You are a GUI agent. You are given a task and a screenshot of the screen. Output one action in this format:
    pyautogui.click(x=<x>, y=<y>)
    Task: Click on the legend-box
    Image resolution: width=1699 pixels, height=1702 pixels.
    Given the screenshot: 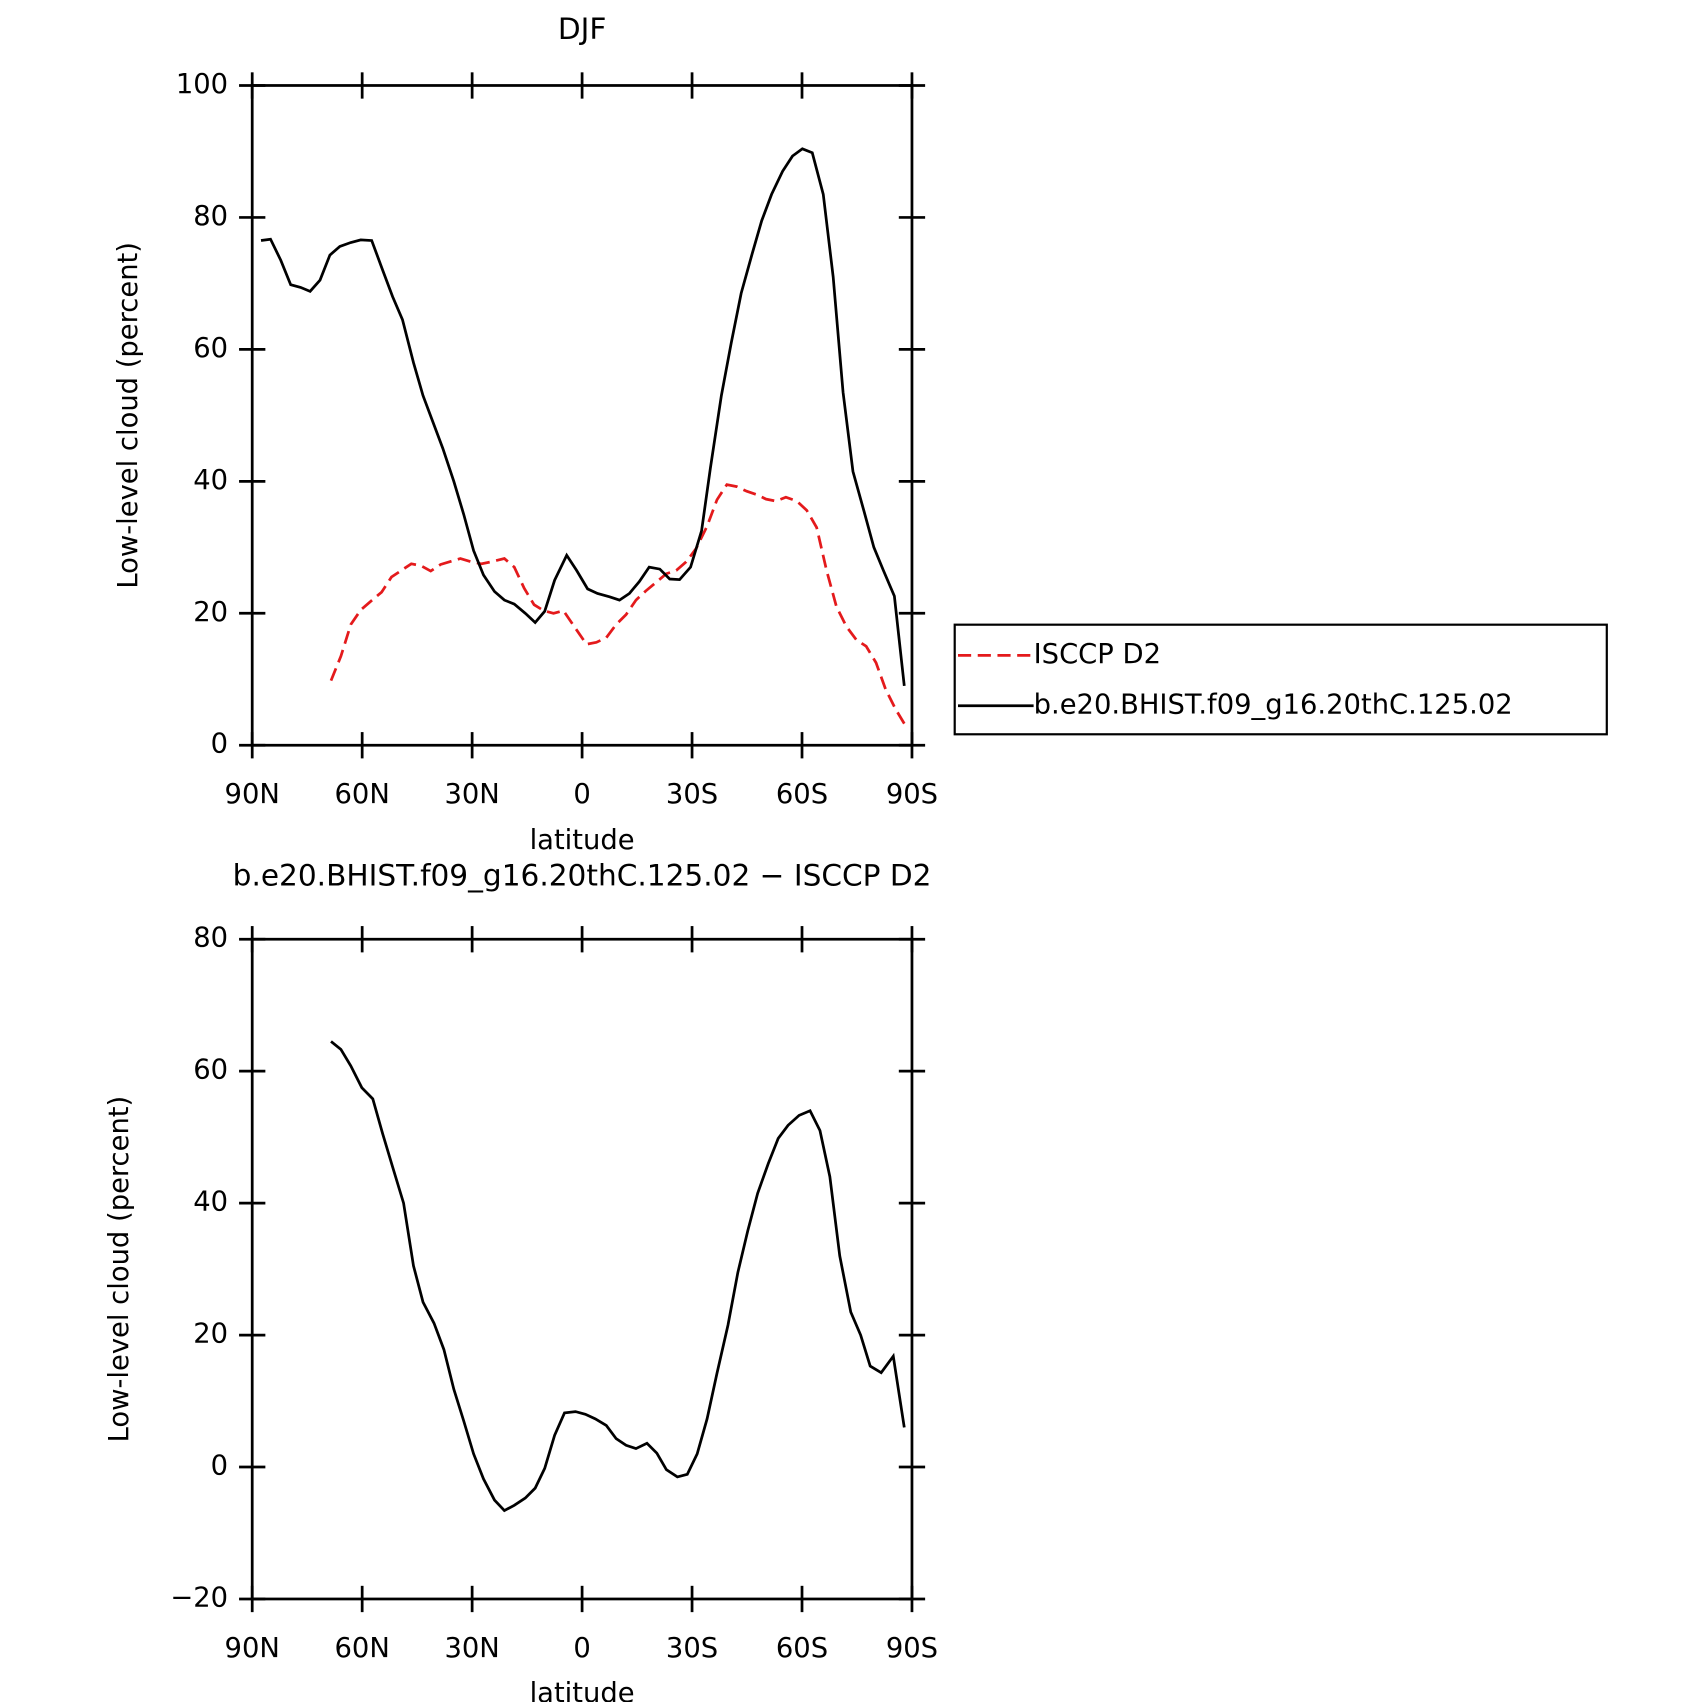 What is the action you would take?
    pyautogui.click(x=1280, y=679)
    